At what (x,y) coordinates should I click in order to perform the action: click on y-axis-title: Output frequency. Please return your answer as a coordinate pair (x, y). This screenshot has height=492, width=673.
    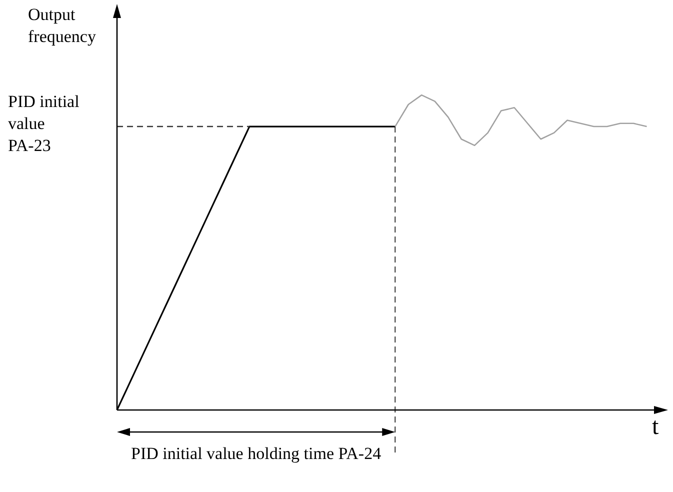
    Looking at the image, I should click on (62, 26).